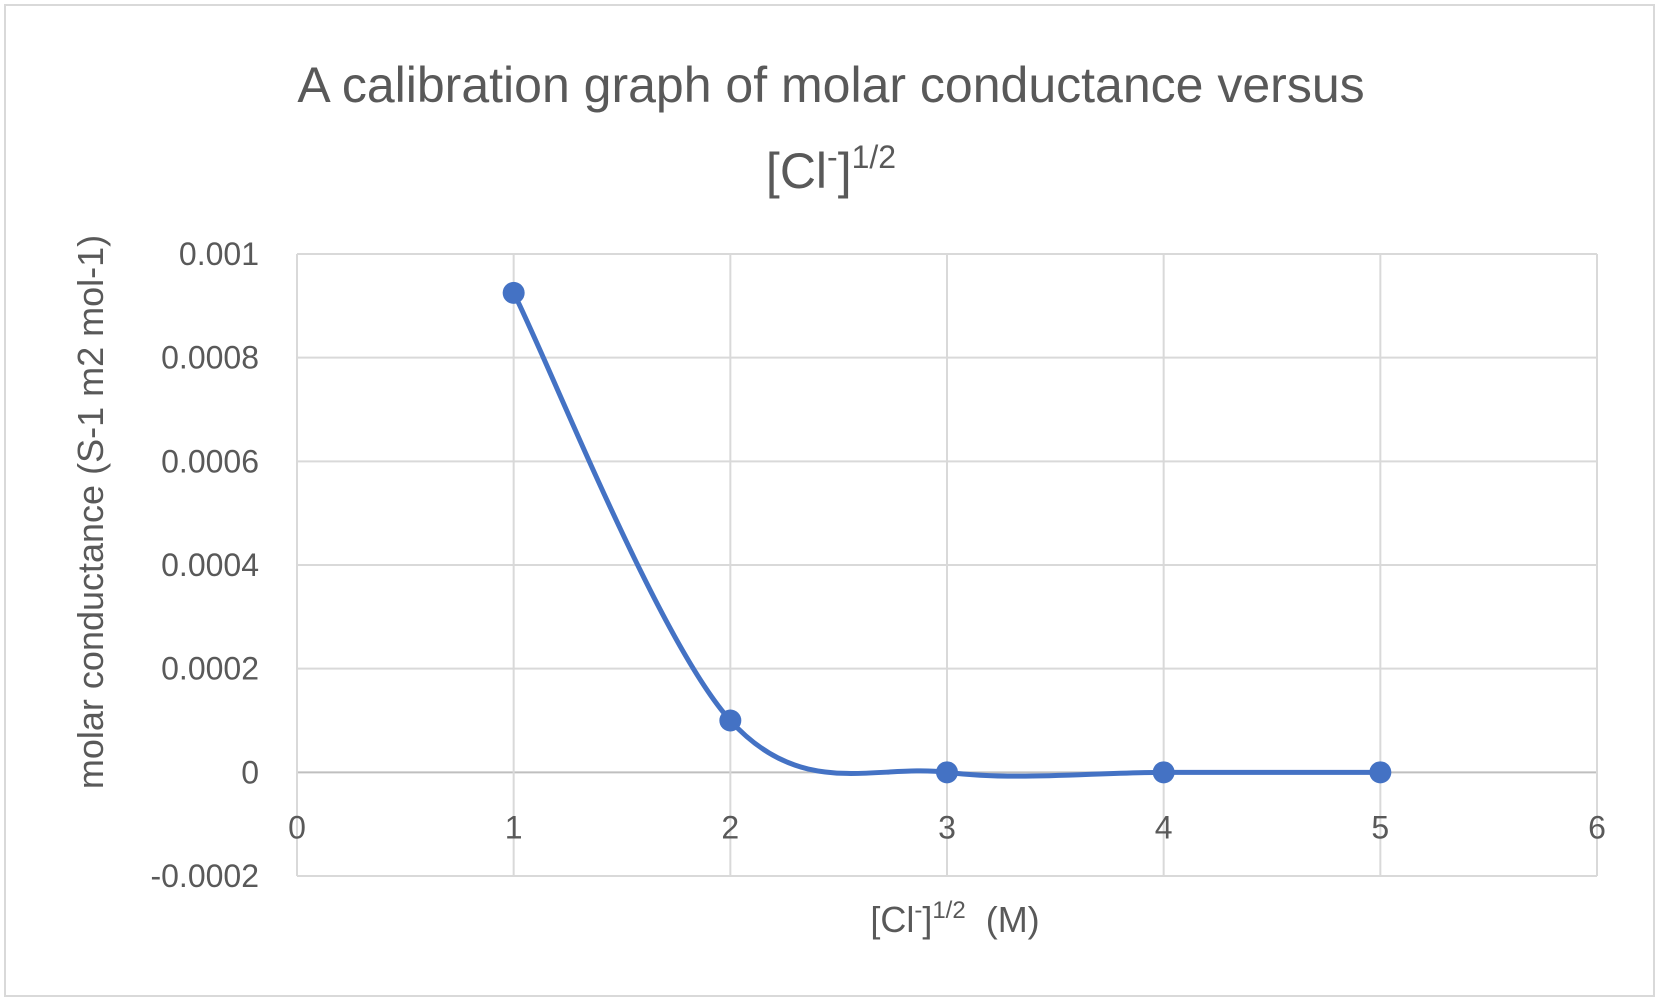 The image size is (1663, 1003). I want to click on x-tick-label: 4, so click(1164, 827).